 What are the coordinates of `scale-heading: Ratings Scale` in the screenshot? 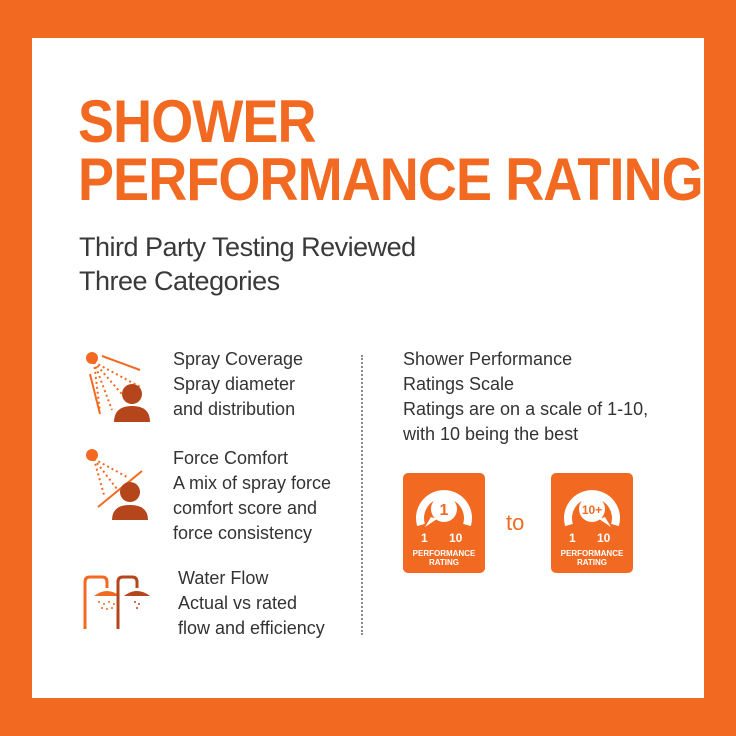 It's located at (459, 384).